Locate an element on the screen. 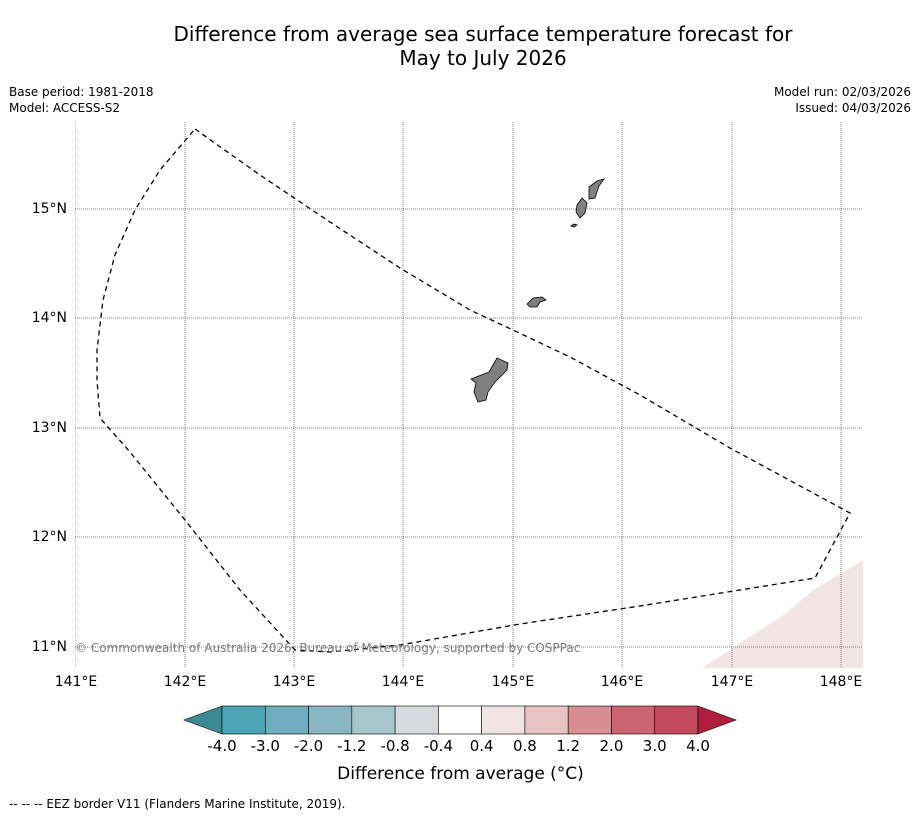  colorbar-tick-7: 0.8 is located at coordinates (524, 746).